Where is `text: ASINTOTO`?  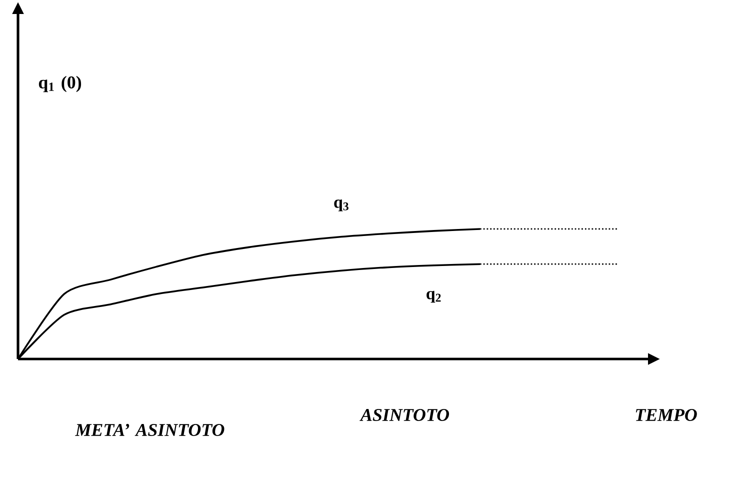 text: ASINTOTO is located at coordinates (405, 415).